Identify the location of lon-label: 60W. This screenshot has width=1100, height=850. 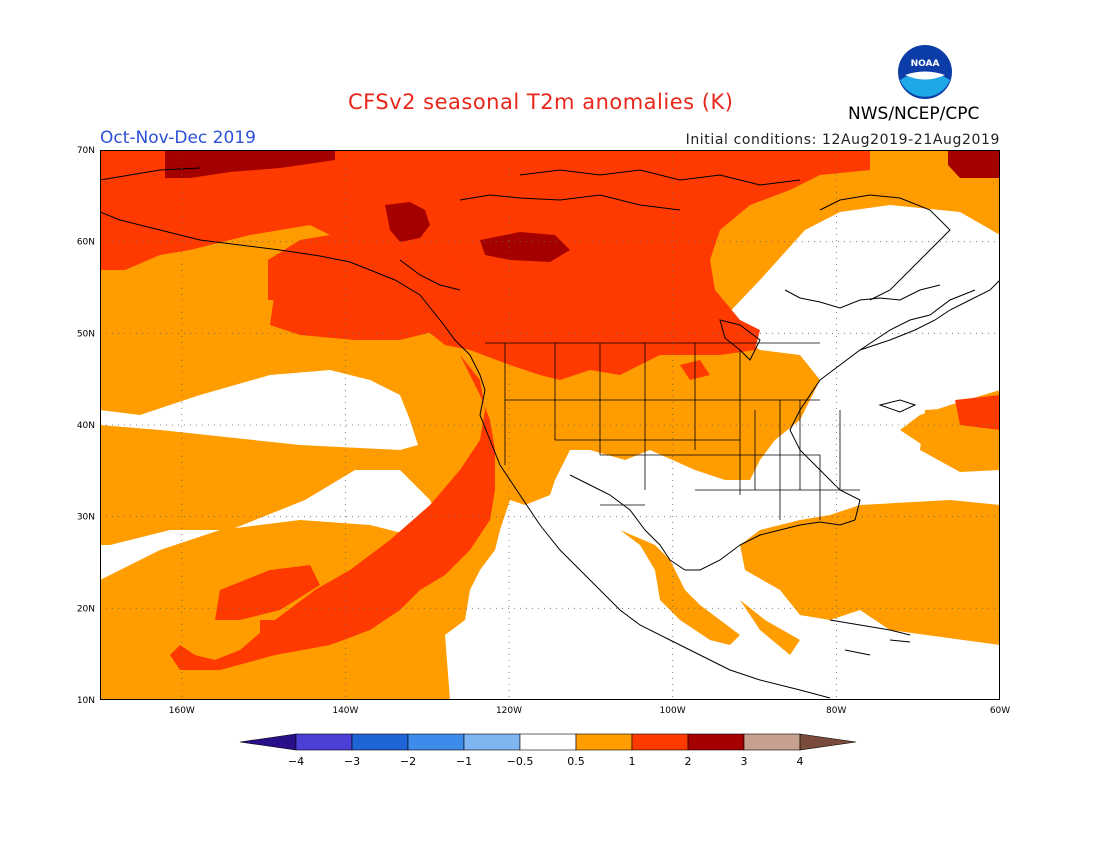
(1000, 711).